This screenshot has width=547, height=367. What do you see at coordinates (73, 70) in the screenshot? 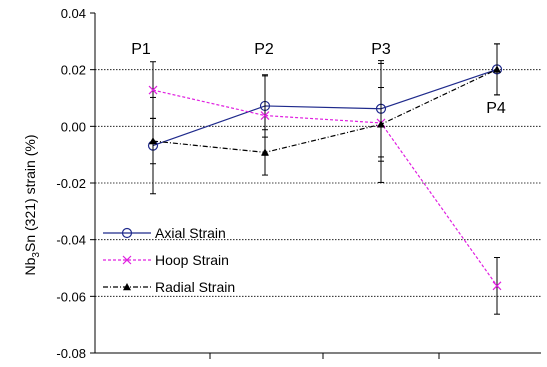
I see `y-tick-label: 0.02` at bounding box center [73, 70].